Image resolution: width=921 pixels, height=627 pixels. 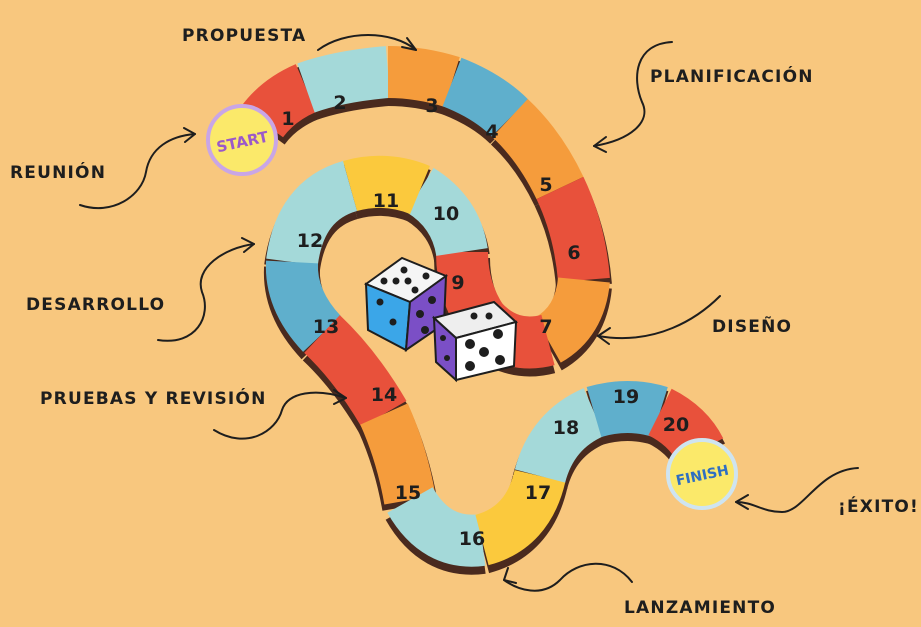 What do you see at coordinates (752, 325) in the screenshot?
I see `label-diseno: DISEÑO` at bounding box center [752, 325].